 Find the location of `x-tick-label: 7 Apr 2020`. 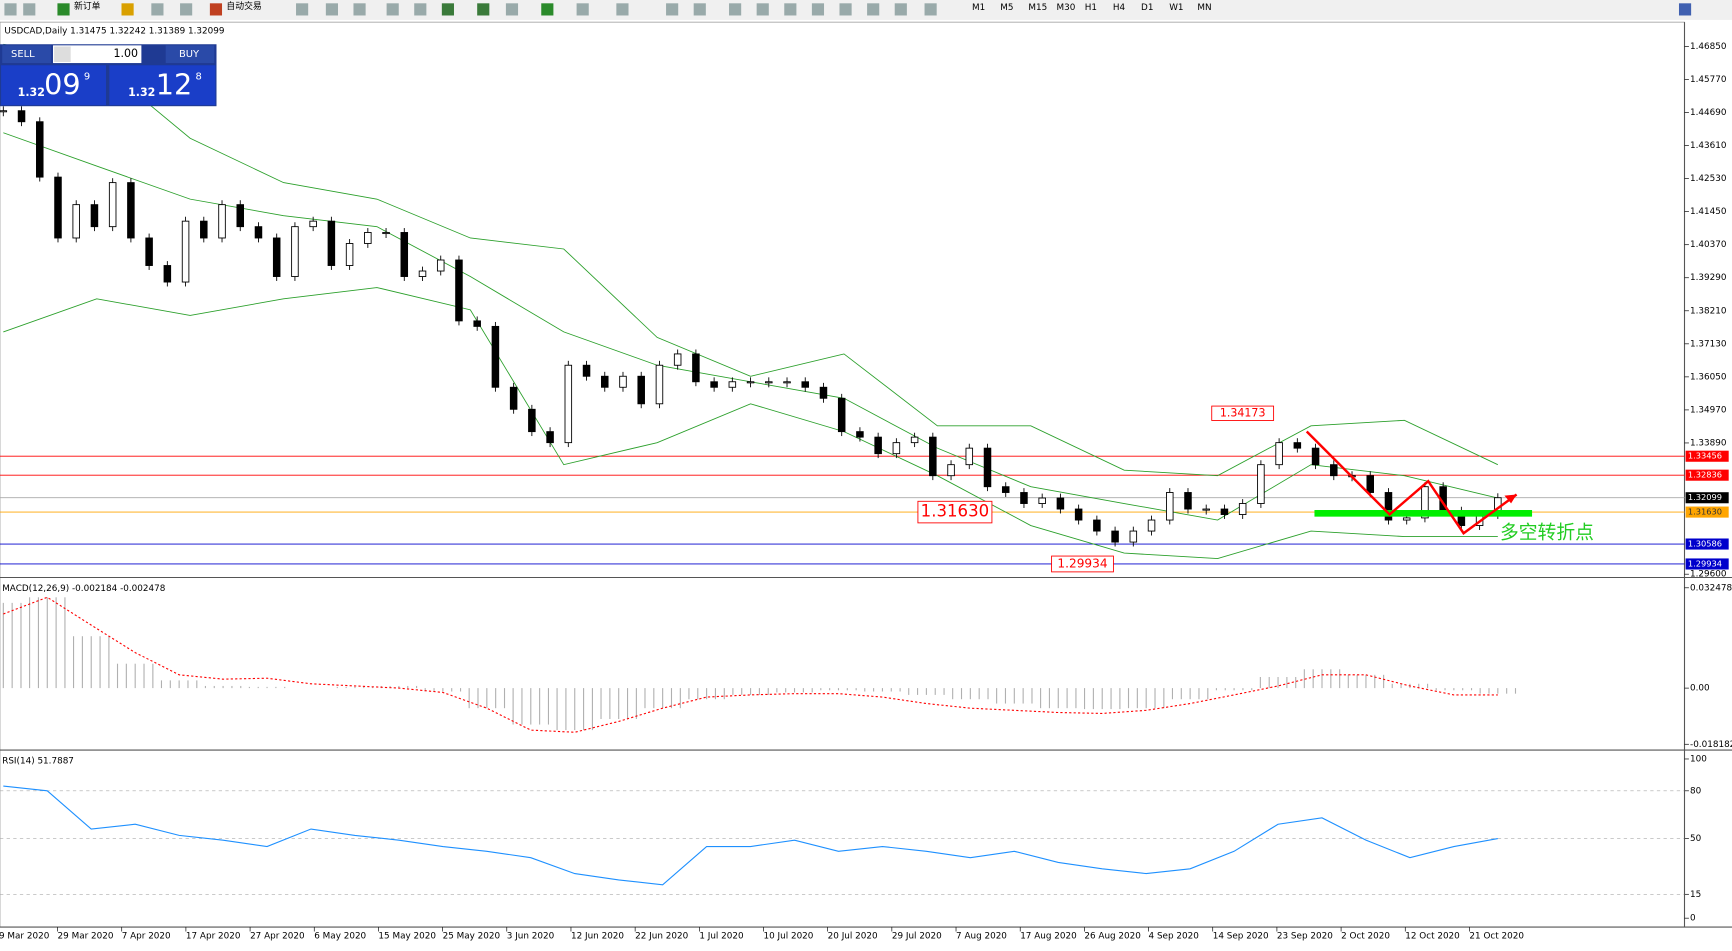

x-tick-label: 7 Apr 2020 is located at coordinates (146, 936).